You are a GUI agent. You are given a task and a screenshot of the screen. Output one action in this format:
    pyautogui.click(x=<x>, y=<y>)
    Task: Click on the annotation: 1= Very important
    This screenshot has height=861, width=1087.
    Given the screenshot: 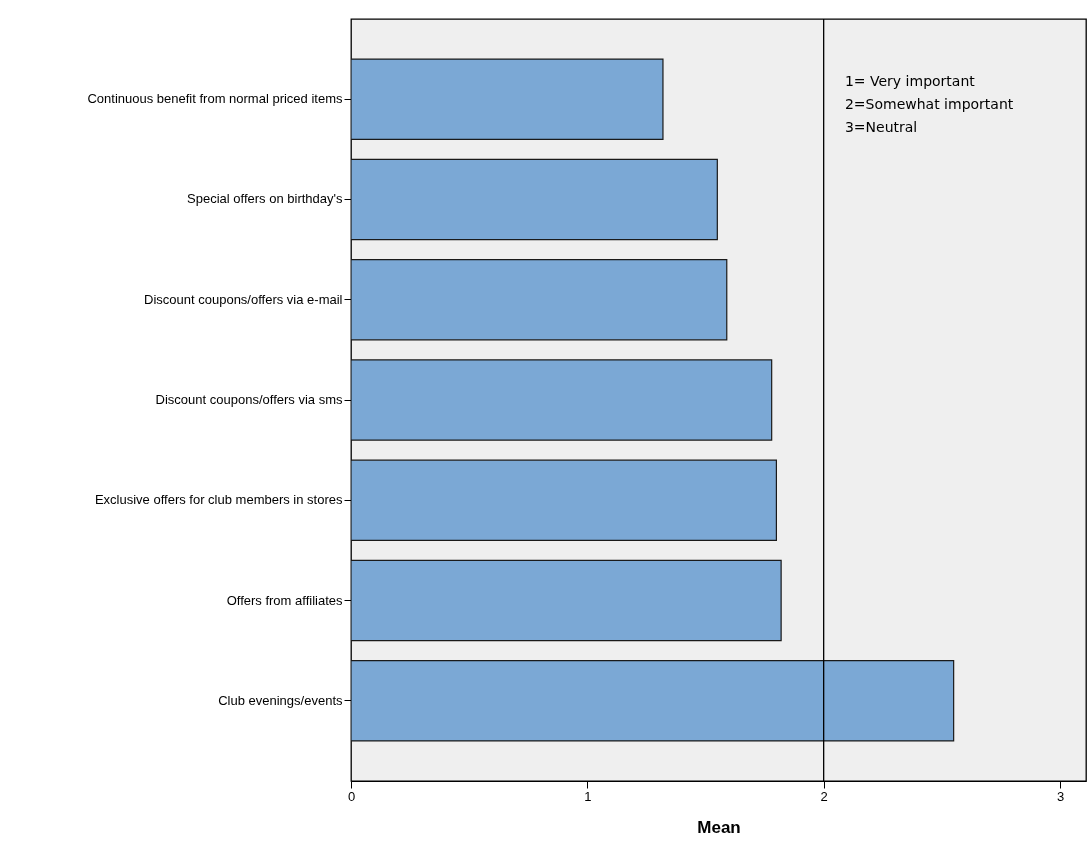 What is the action you would take?
    pyautogui.click(x=910, y=81)
    